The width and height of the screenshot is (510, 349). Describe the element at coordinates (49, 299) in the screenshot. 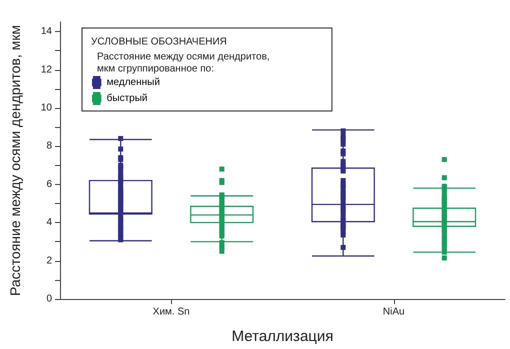

I see `y-tick-label: 0` at that location.